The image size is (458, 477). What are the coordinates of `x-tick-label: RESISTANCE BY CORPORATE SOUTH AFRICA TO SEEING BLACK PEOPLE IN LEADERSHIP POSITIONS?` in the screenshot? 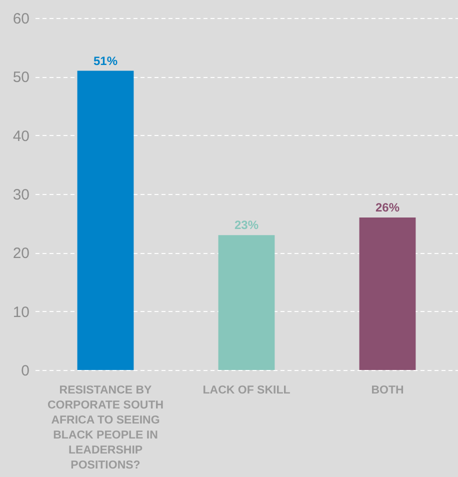 It's located at (105, 428).